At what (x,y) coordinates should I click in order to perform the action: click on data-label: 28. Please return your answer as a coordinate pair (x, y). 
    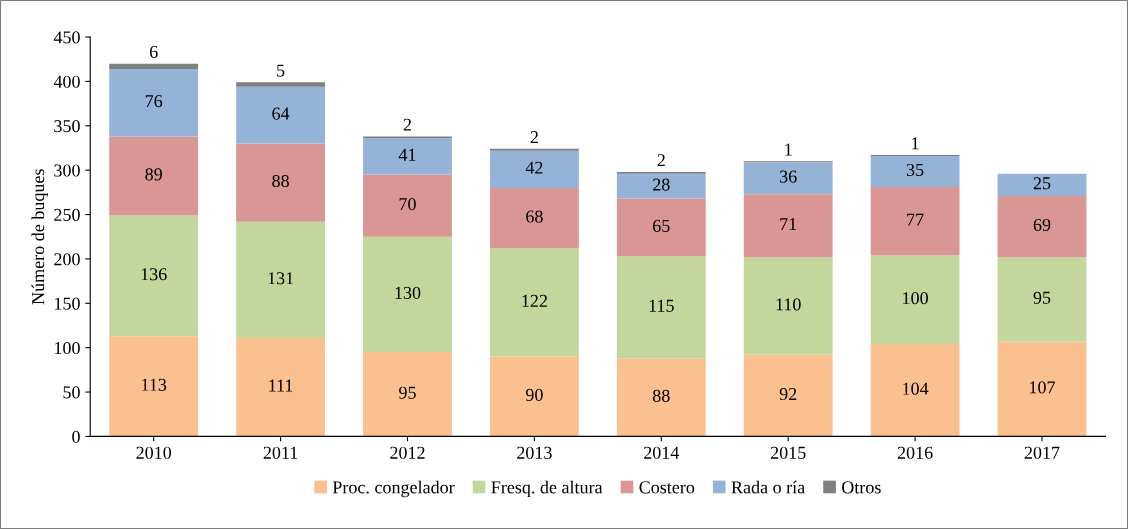
    Looking at the image, I should click on (661, 184).